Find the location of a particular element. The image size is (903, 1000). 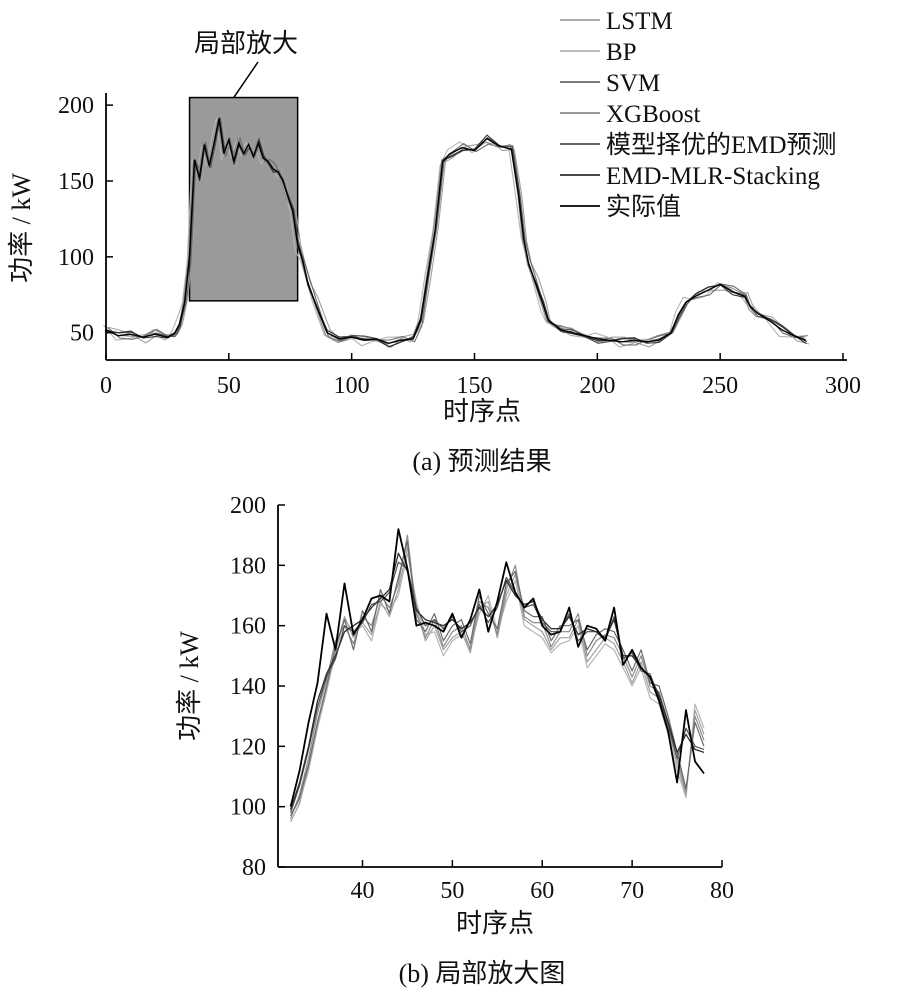

legend-entry: BP is located at coordinates (621, 52).